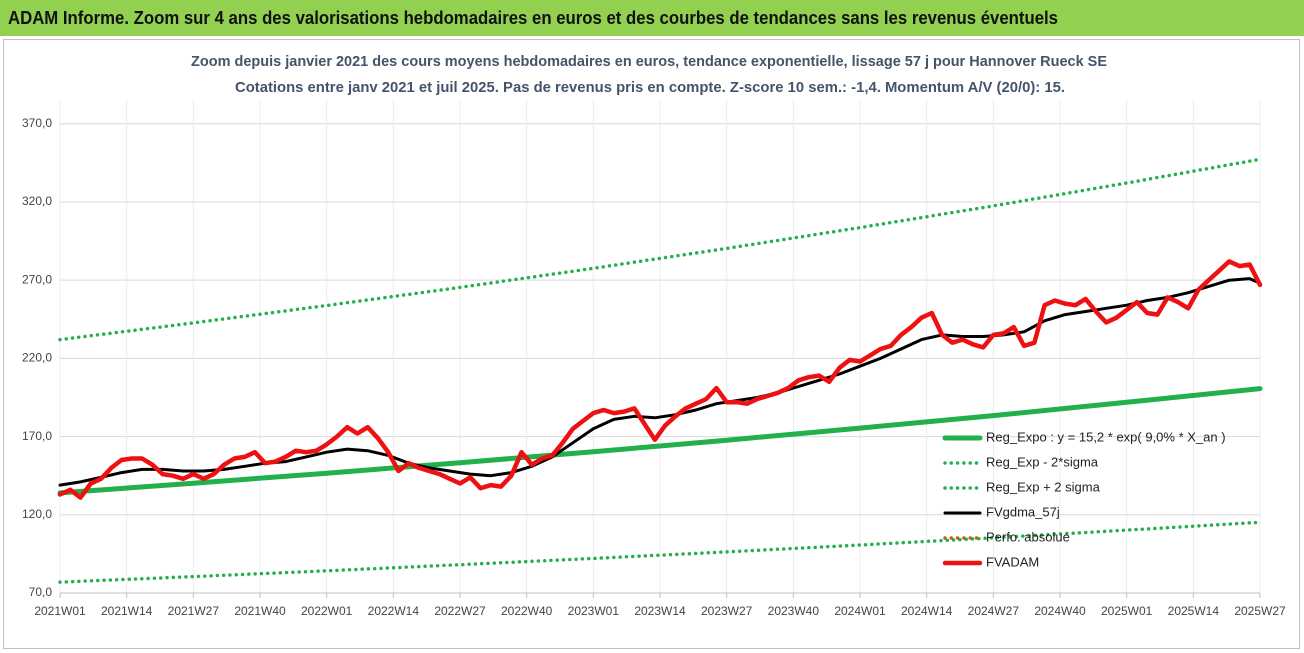 The height and width of the screenshot is (653, 1304). I want to click on y-tick-label: 220,0, so click(37, 358).